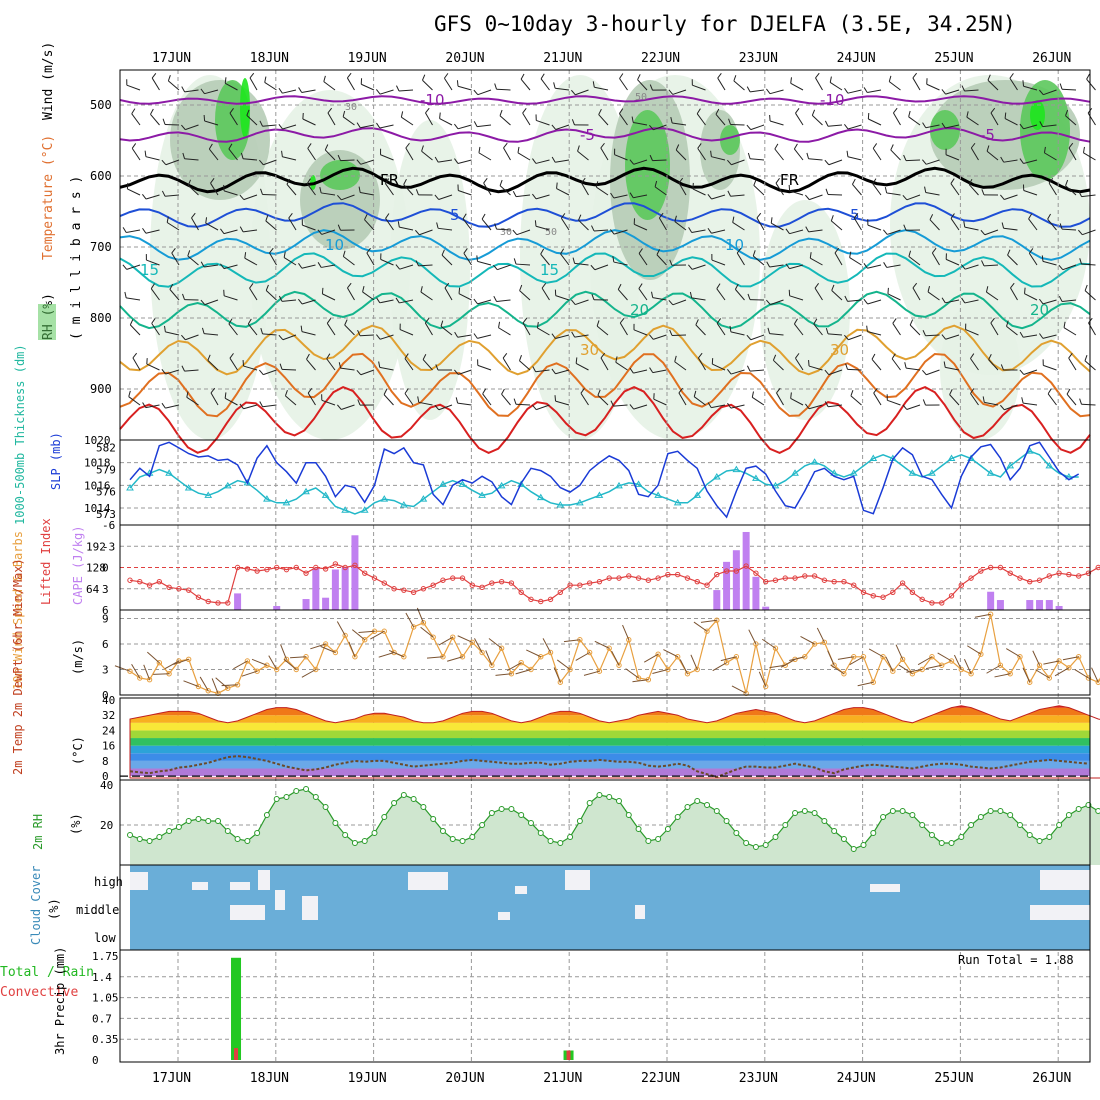 The width and height of the screenshot is (1100, 1100). I want to click on date-label-top: 21JUN, so click(562, 58).